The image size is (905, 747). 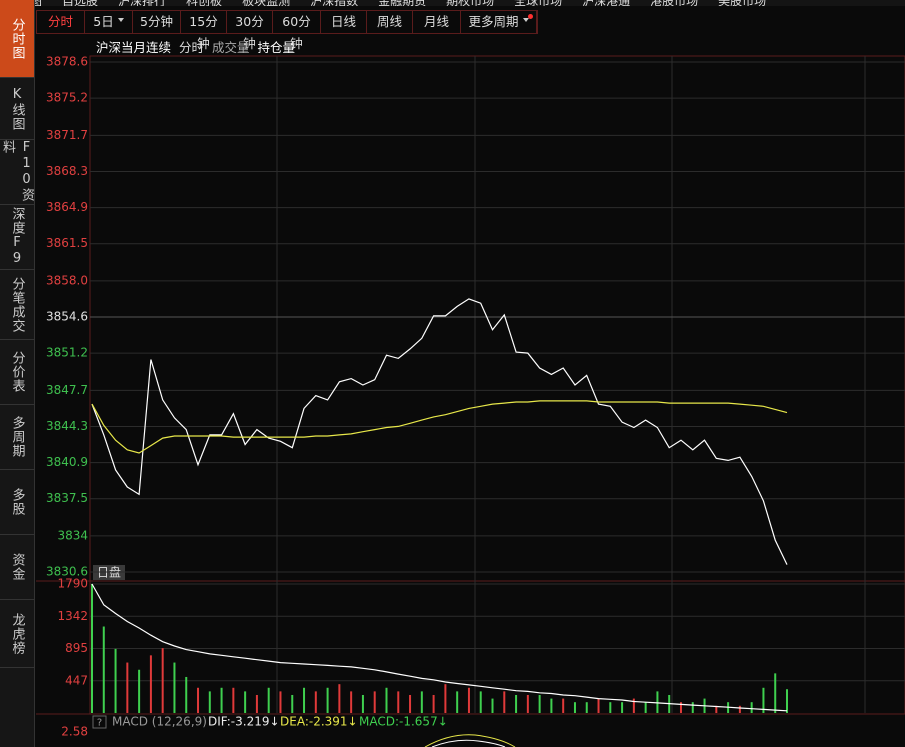 I want to click on period-tab: 更多周期, so click(x=499, y=22).